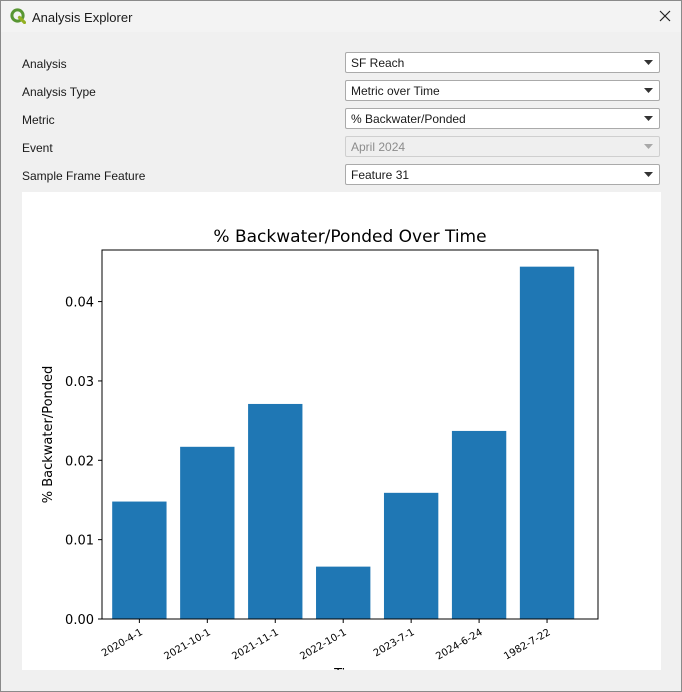 The width and height of the screenshot is (682, 692). I want to click on y-tick-label: 0.01, so click(79, 541).